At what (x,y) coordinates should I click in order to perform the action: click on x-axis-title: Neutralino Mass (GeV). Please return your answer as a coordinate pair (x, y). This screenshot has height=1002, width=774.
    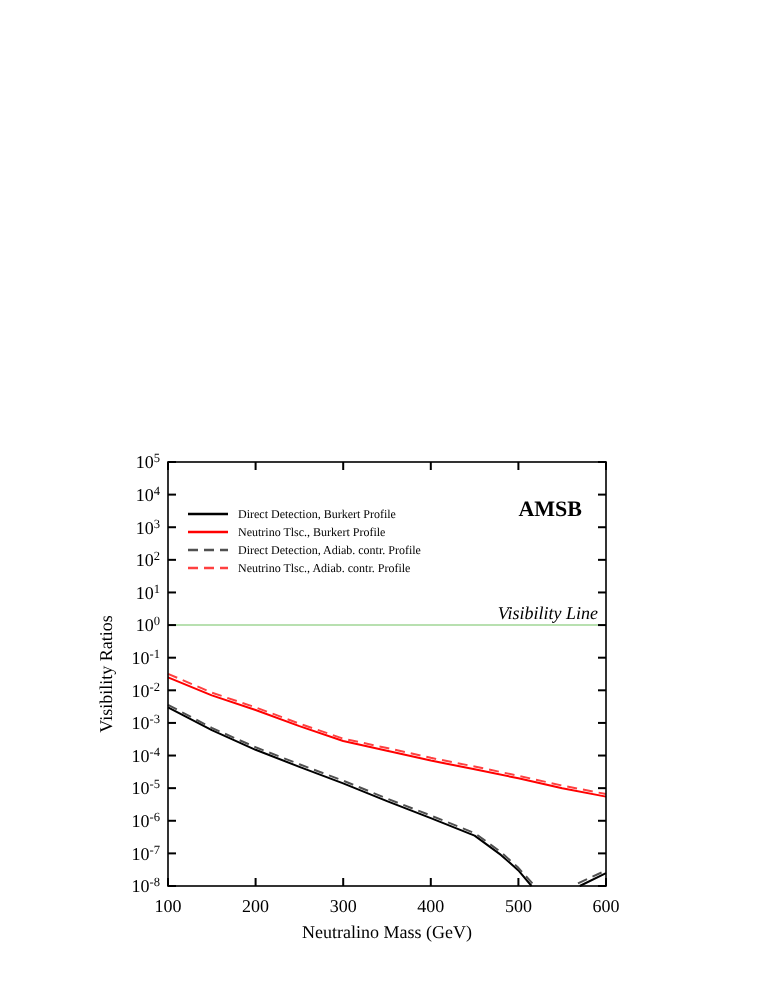
    Looking at the image, I should click on (387, 932).